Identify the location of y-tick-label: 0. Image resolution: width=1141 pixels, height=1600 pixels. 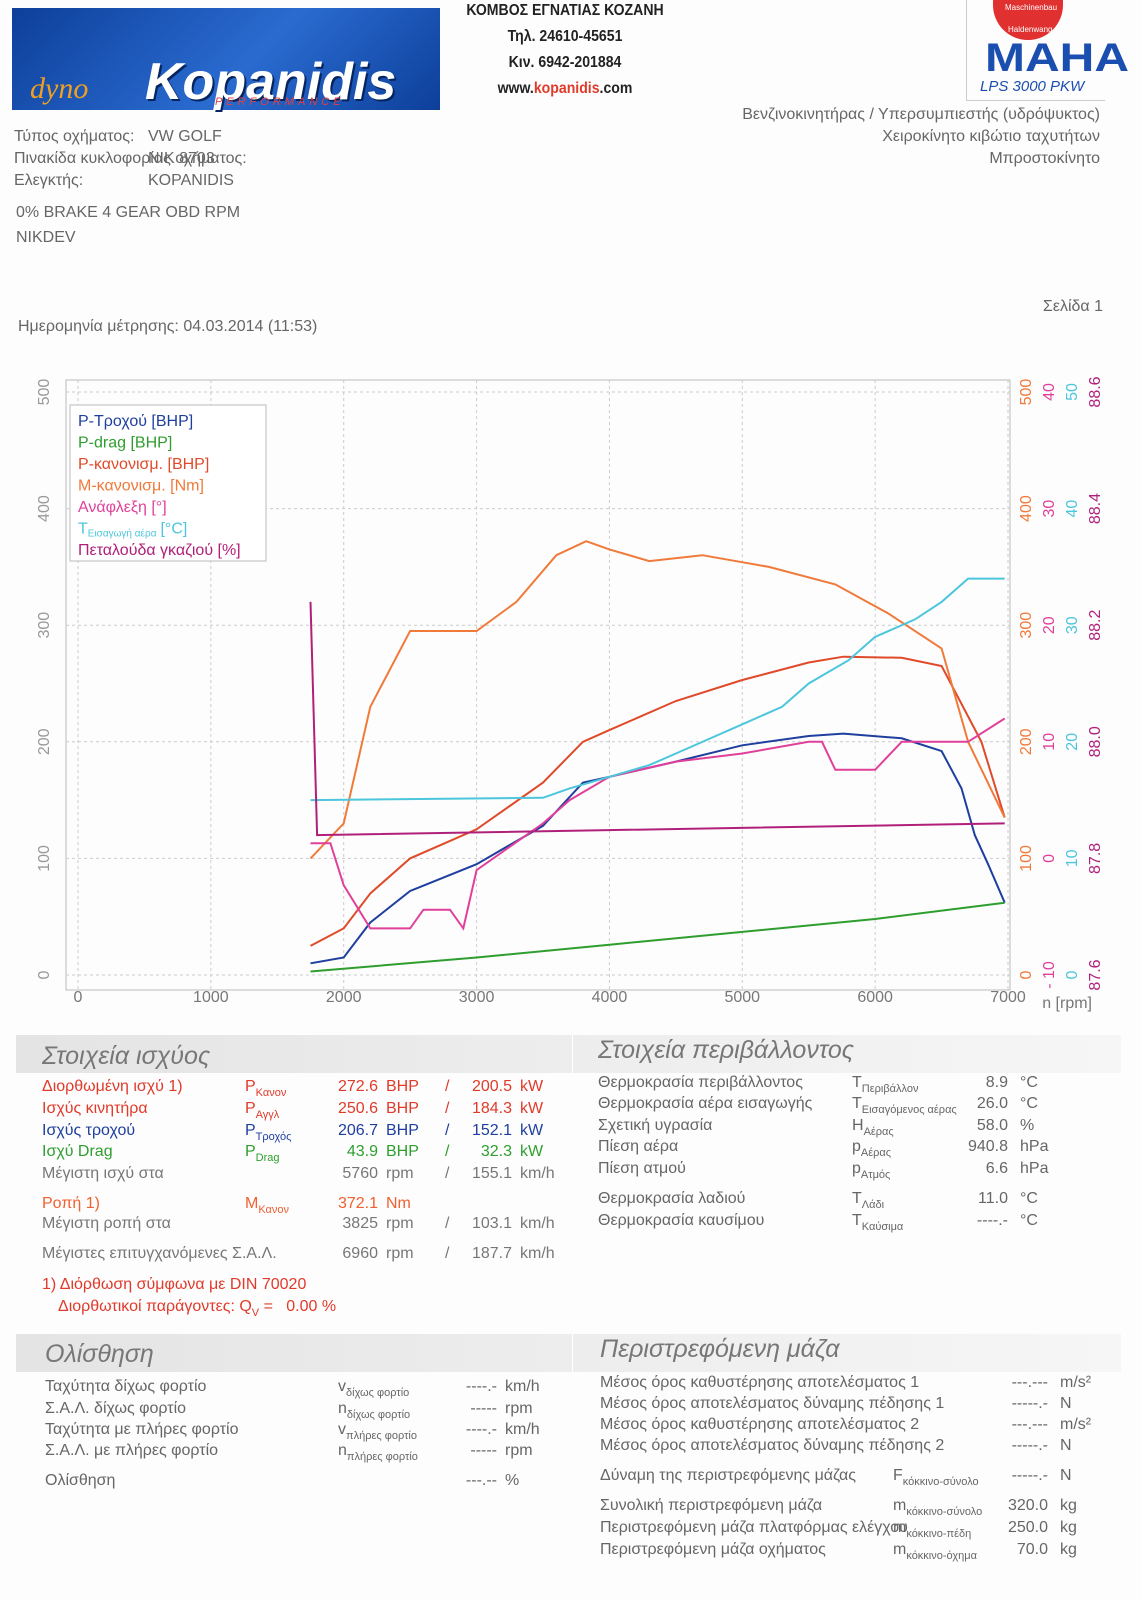
(1072, 974).